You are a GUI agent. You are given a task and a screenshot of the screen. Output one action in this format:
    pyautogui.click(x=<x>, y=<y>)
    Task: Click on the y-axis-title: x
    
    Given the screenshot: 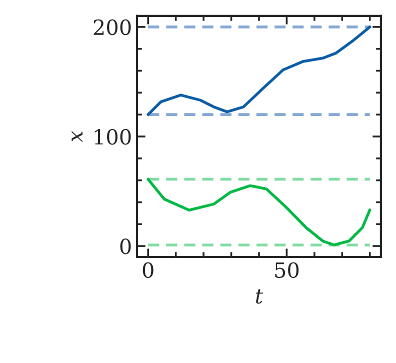 What is the action you would take?
    pyautogui.click(x=77, y=136)
    